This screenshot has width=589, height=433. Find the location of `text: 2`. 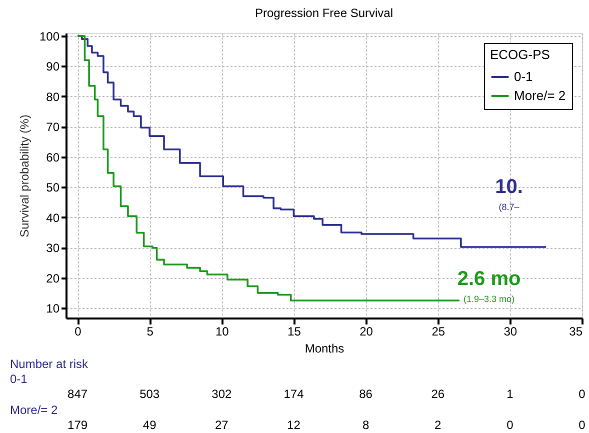

text: 2 is located at coordinates (438, 425).